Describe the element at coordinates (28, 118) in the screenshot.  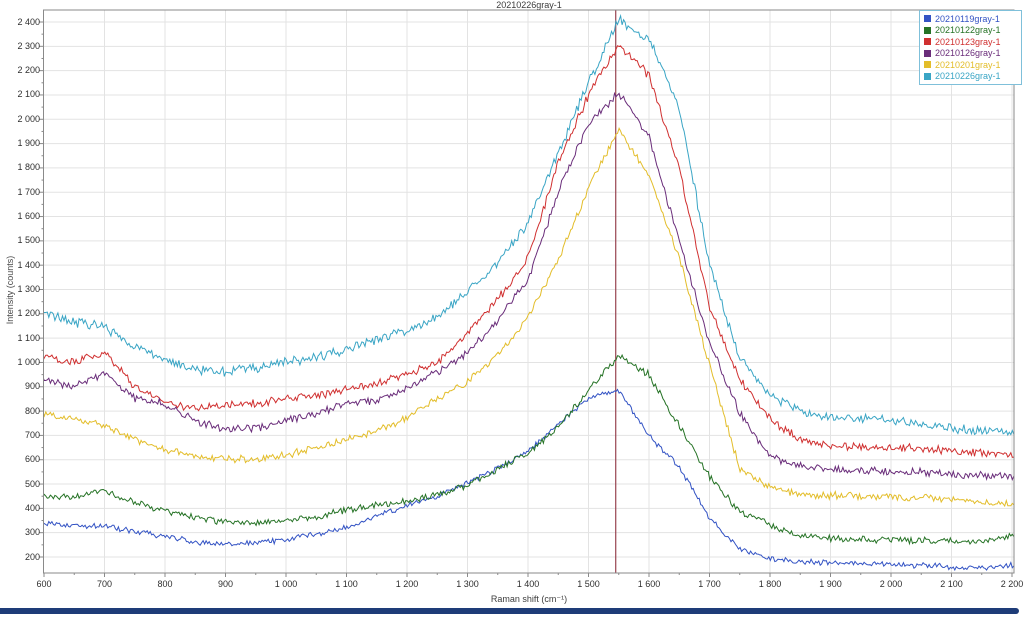
I see `y-tick-label: 2 000` at that location.